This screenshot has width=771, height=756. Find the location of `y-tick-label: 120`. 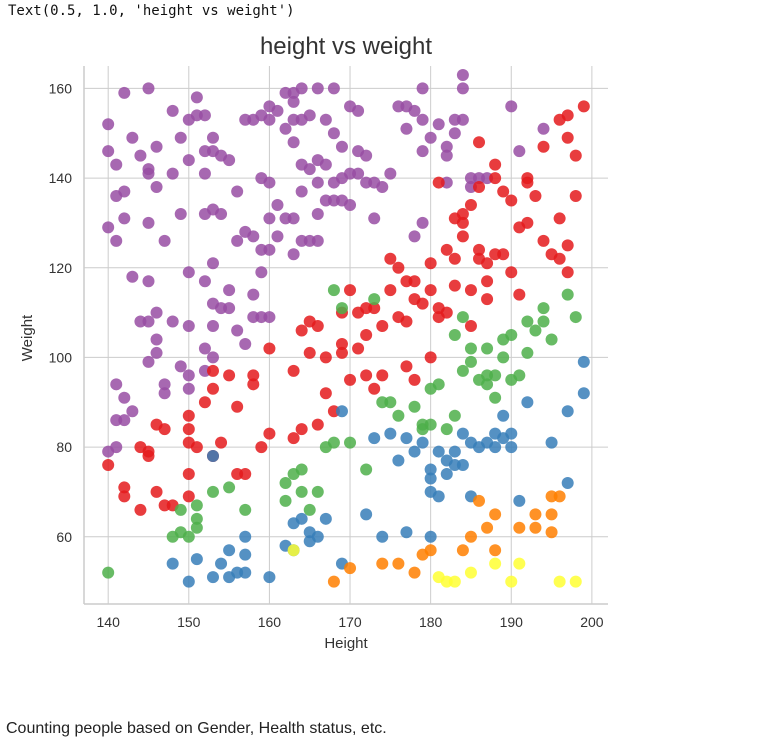

y-tick-label: 120 is located at coordinates (61, 268).